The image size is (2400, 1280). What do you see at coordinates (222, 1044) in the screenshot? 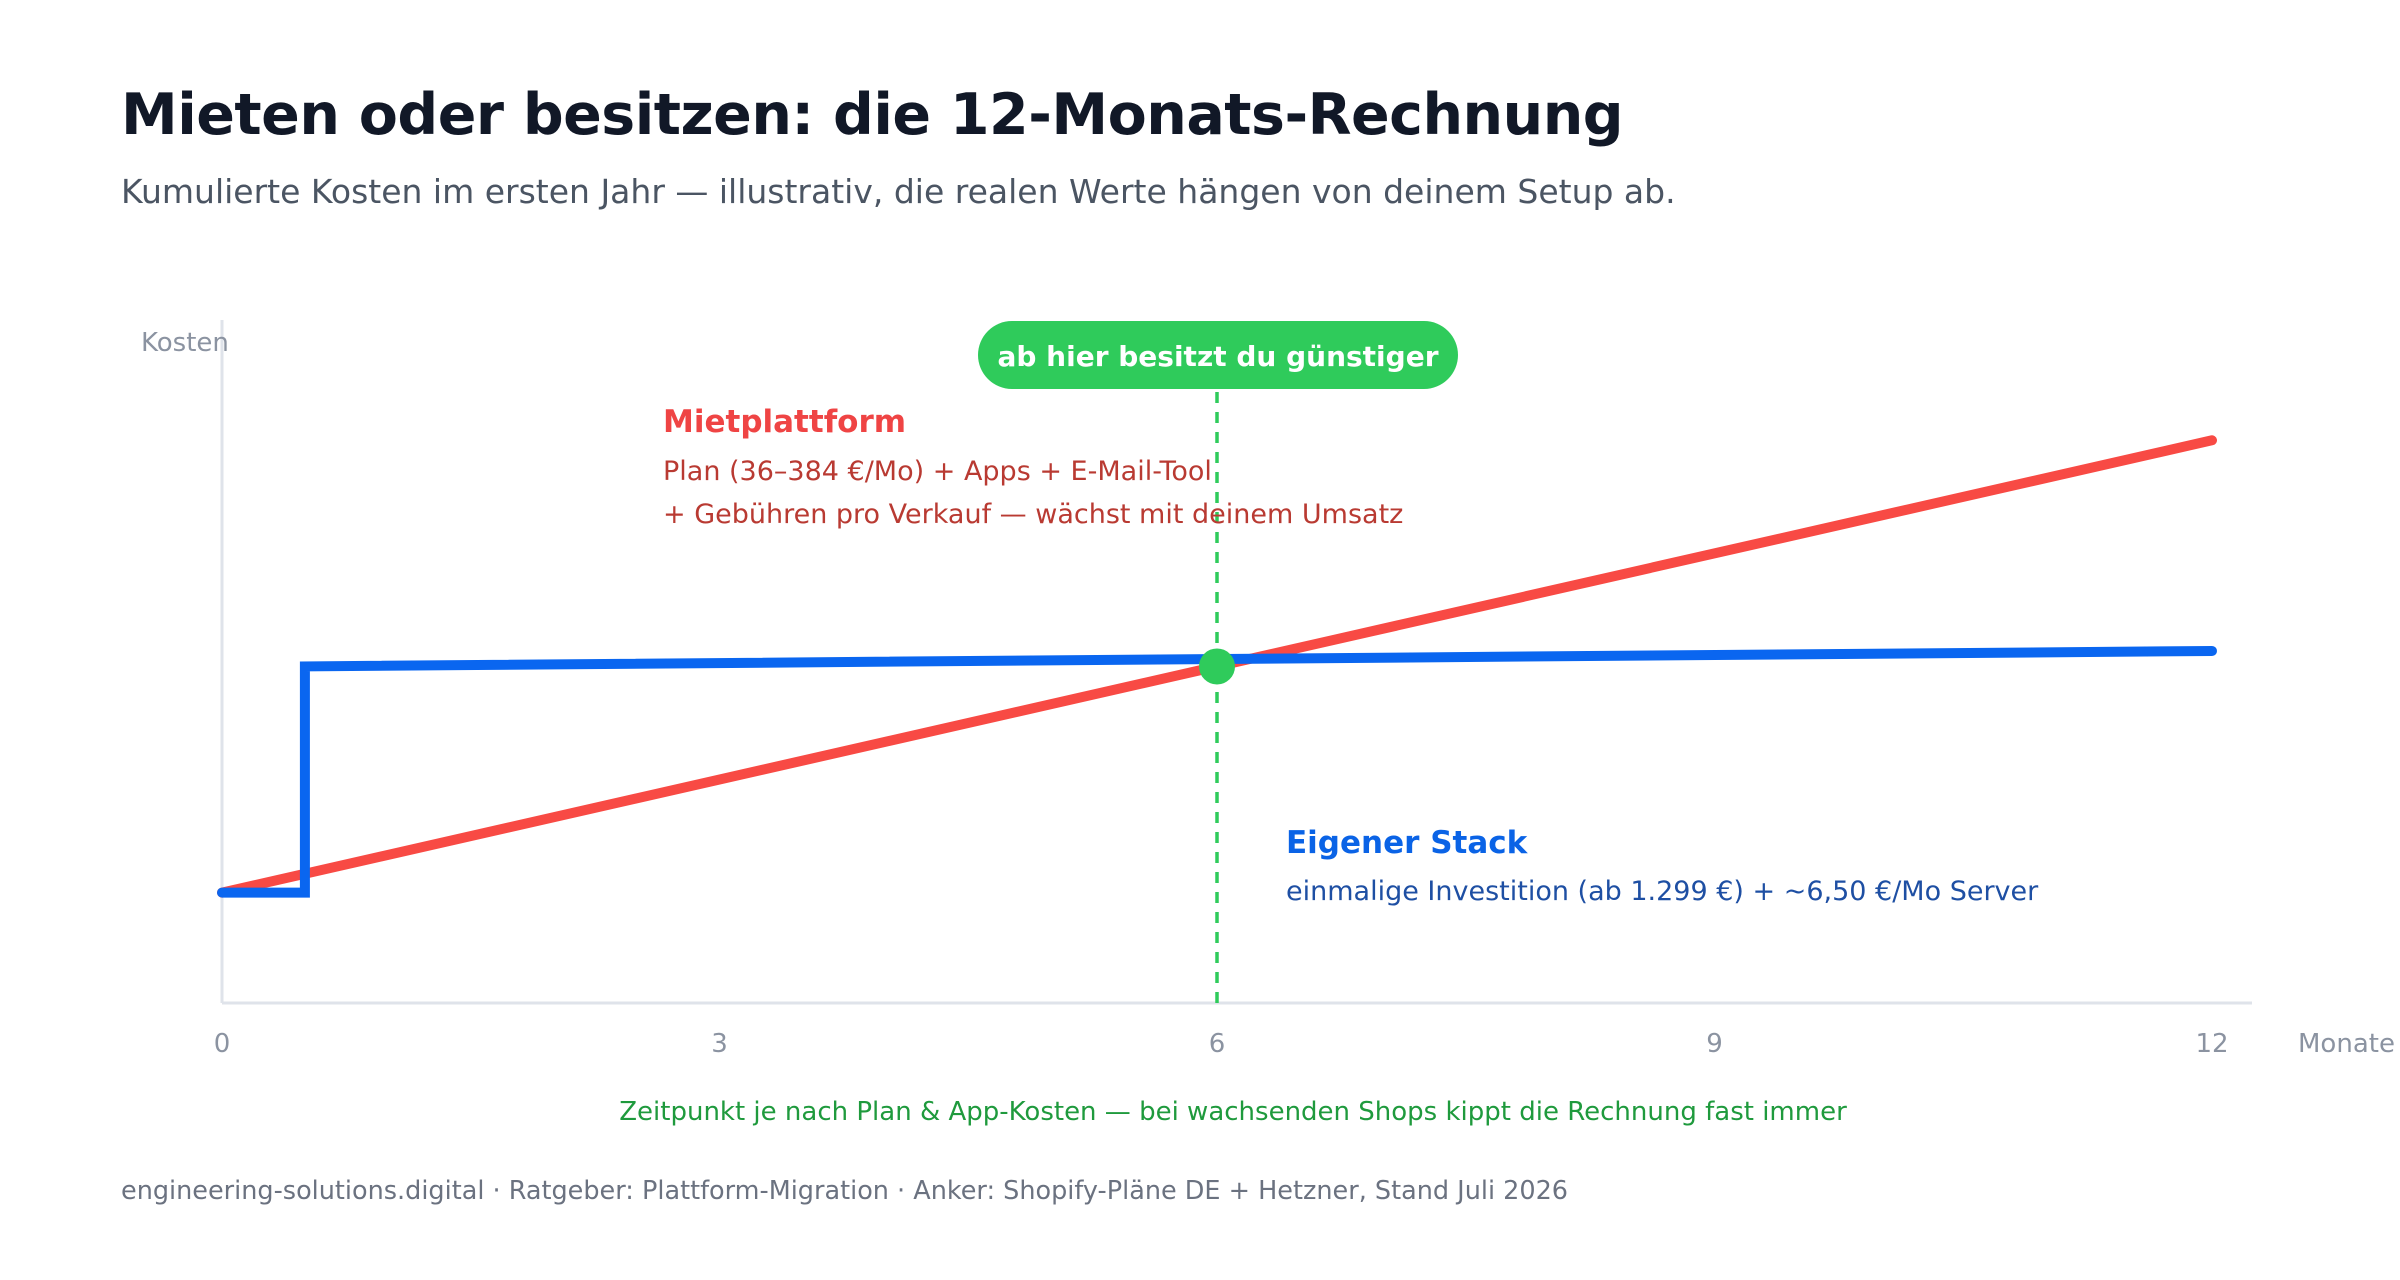
I see `x-tick-label-0: 0` at bounding box center [222, 1044].